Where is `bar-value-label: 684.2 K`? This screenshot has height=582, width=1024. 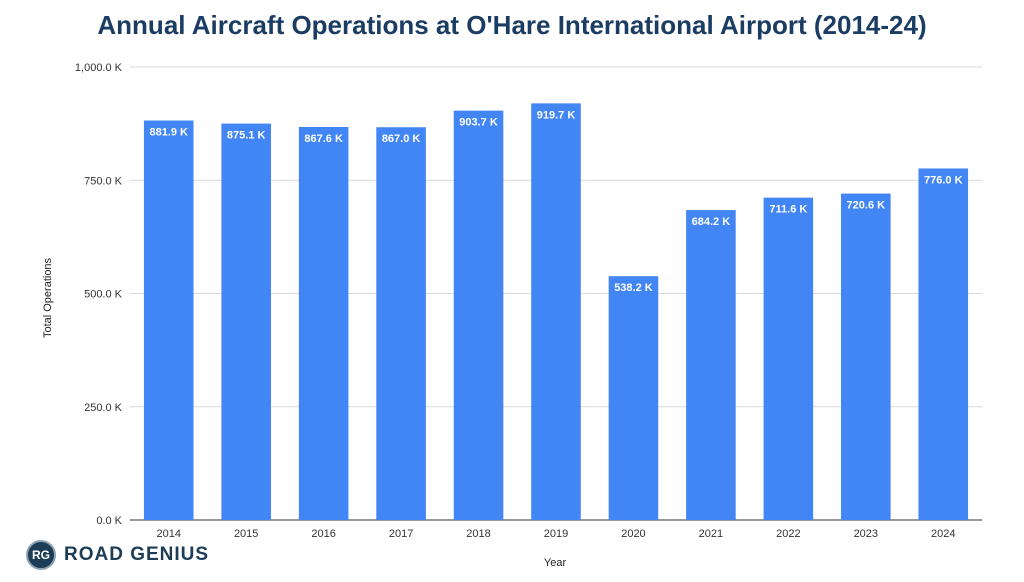 bar-value-label: 684.2 K is located at coordinates (711, 222).